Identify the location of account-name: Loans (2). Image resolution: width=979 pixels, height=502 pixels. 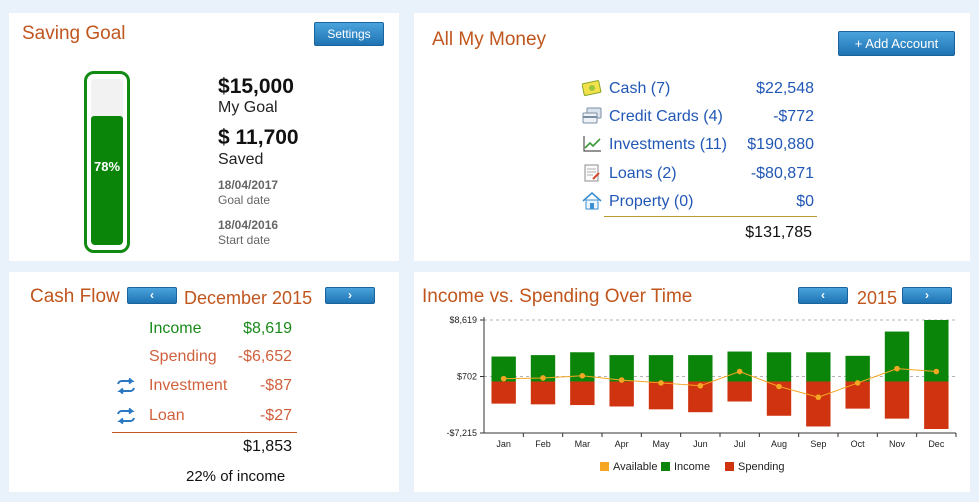
(643, 173).